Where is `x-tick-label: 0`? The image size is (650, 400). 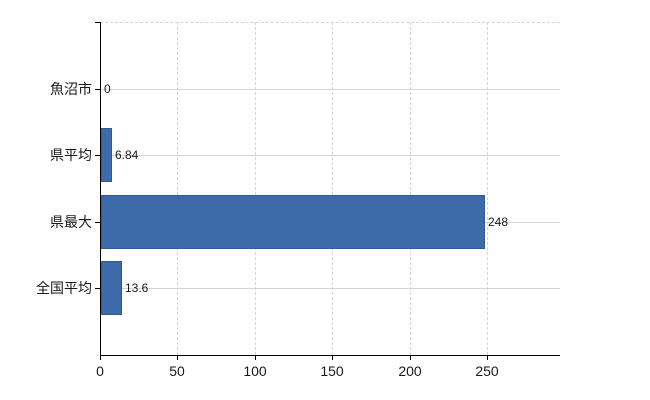 x-tick-label: 0 is located at coordinates (100, 371).